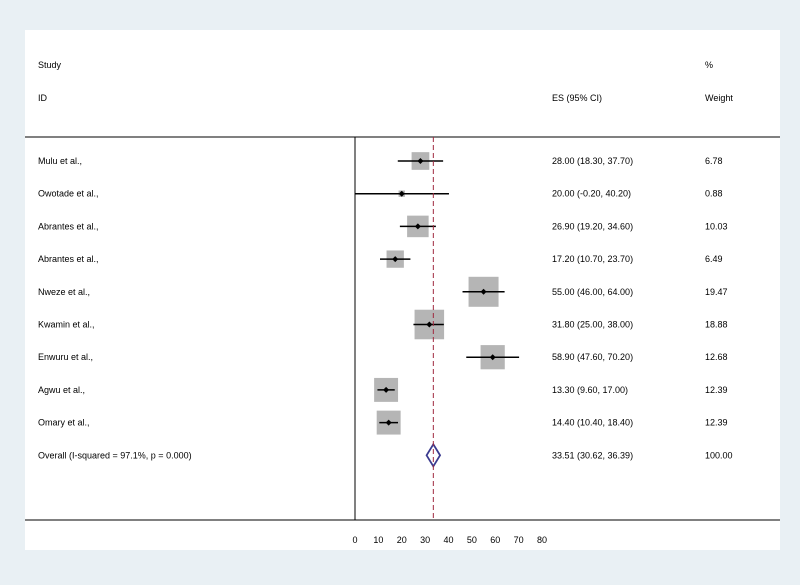 Image resolution: width=800 pixels, height=585 pixels. What do you see at coordinates (472, 540) in the screenshot?
I see `x-tick-label: 50` at bounding box center [472, 540].